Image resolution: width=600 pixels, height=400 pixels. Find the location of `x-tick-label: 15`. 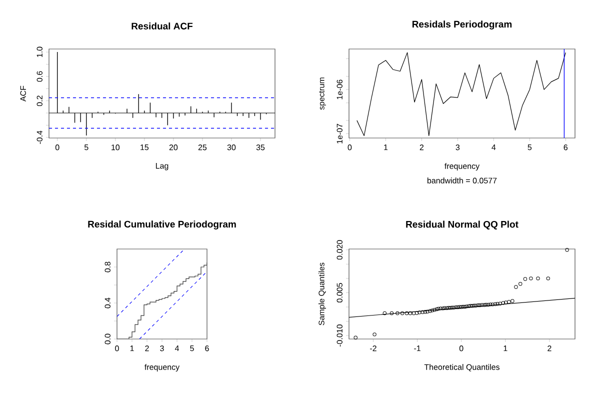

x-tick-label: 15 is located at coordinates (144, 147).